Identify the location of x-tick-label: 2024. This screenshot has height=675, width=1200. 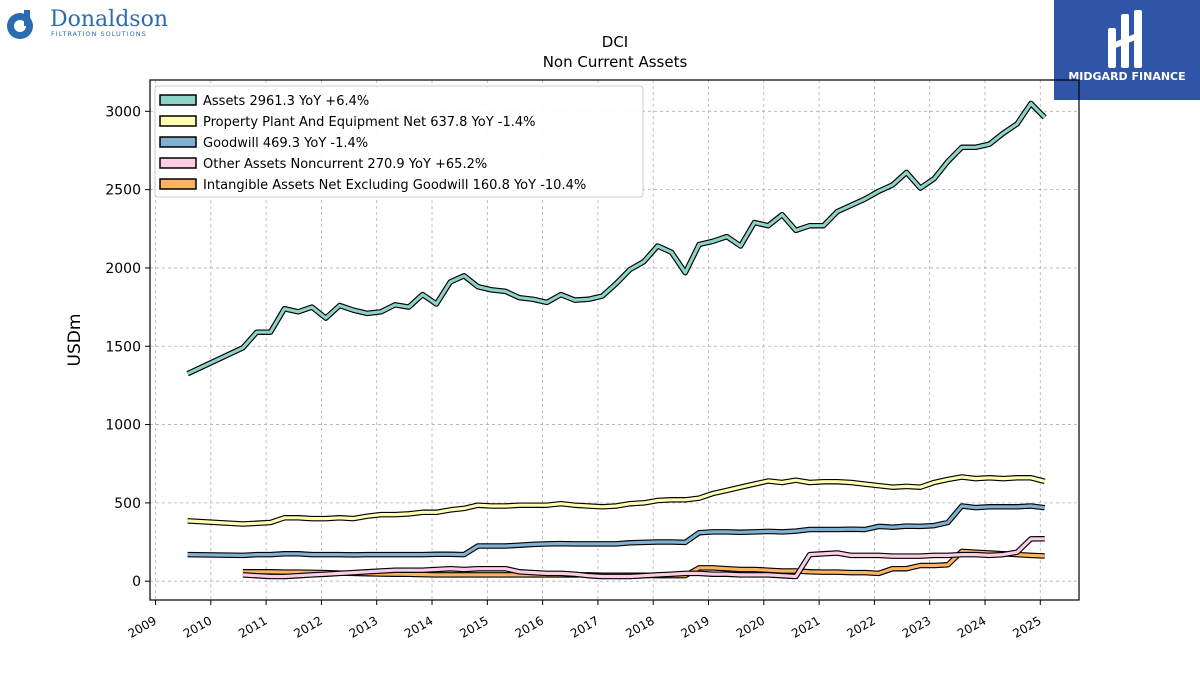
(971, 626).